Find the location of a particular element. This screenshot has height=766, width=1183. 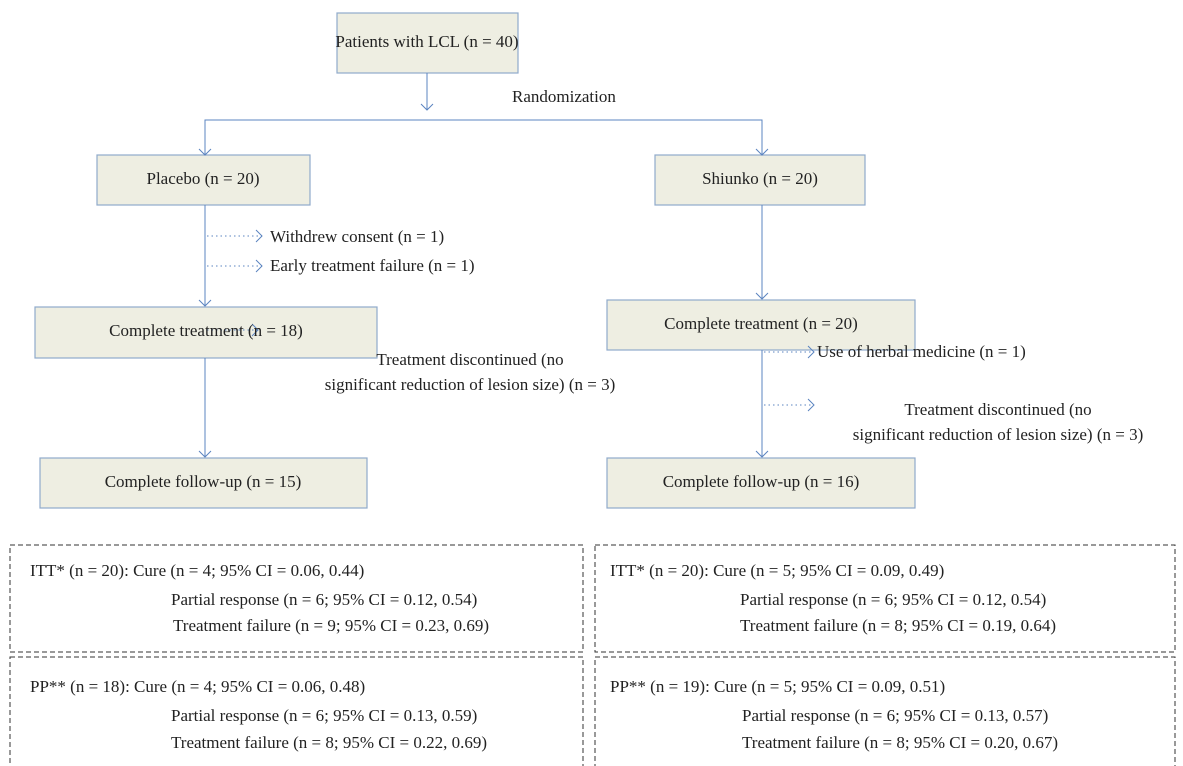

node-label: Complete follow-up (n = 16) is located at coordinates (761, 481).